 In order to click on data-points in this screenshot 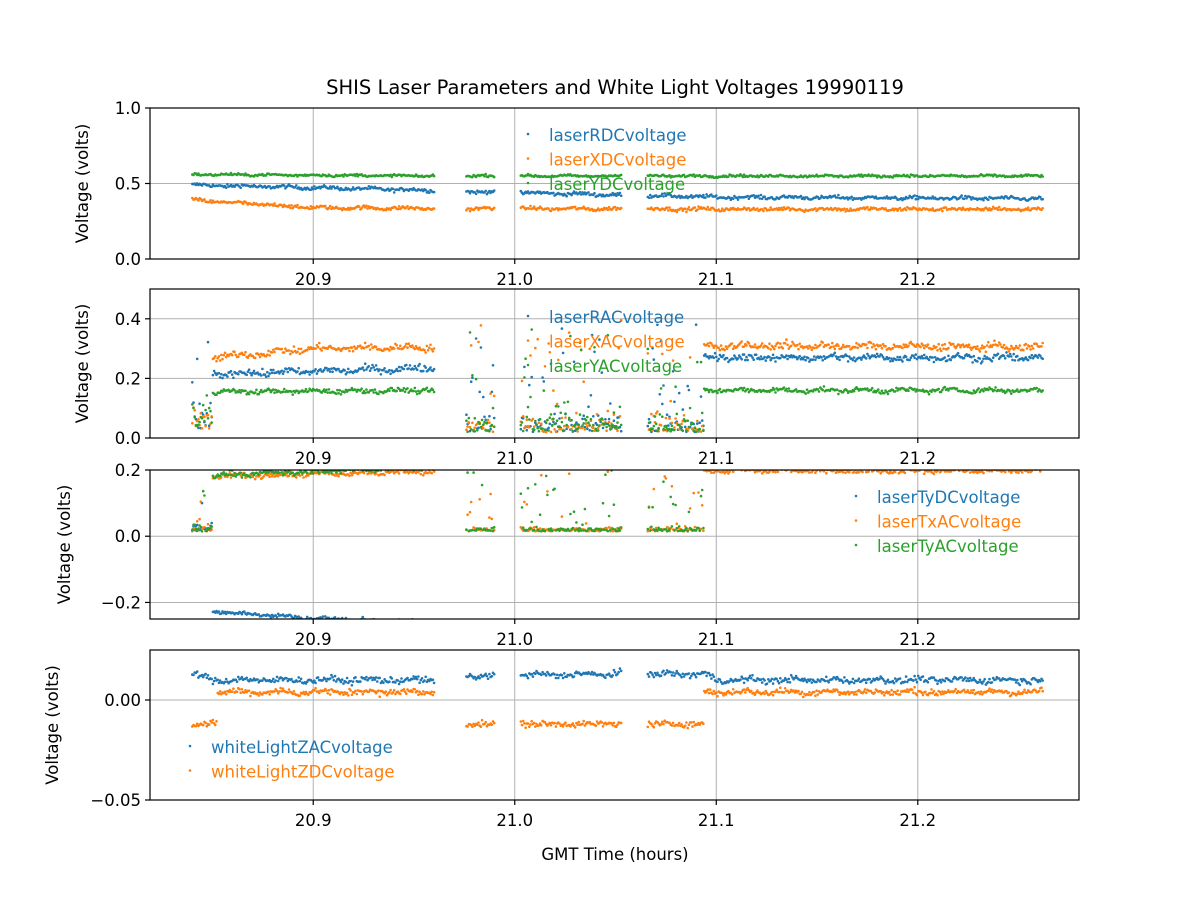, I will do `click(617, 376)`.